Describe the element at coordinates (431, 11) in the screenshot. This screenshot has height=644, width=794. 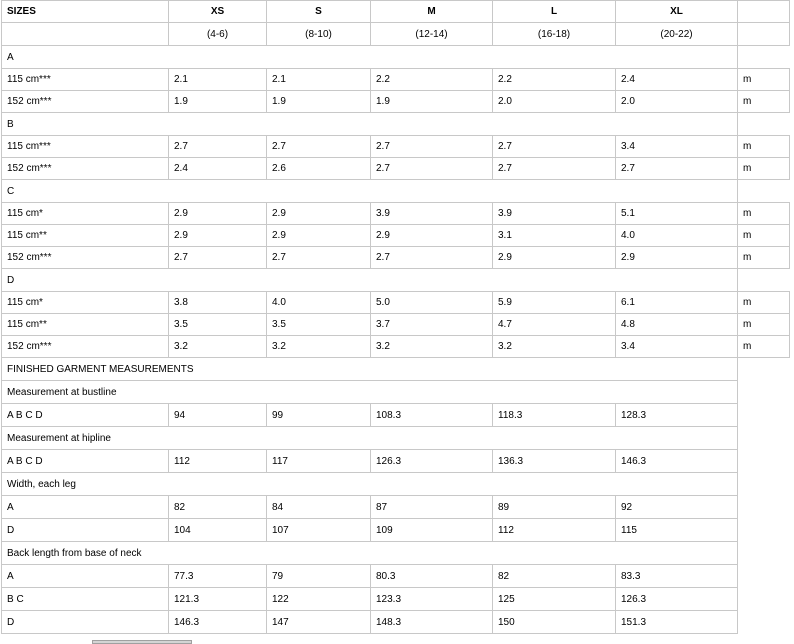
I see `size-name: M` at that location.